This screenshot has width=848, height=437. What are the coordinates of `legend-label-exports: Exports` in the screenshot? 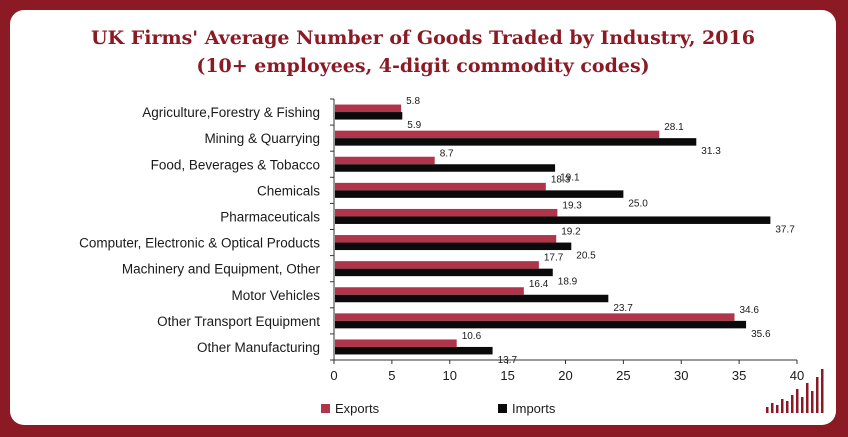 It's located at (357, 408).